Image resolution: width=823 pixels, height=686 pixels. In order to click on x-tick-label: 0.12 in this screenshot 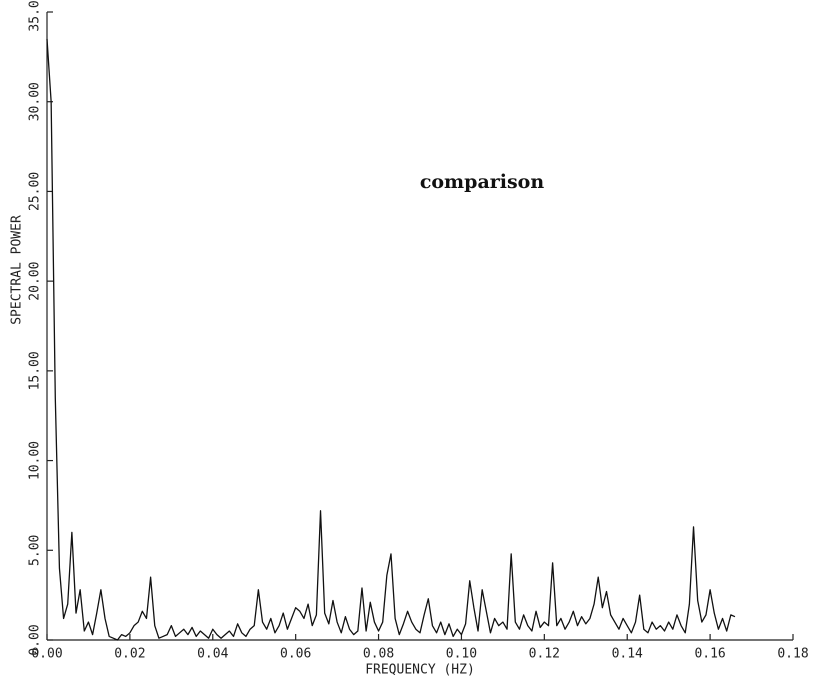, I will do `click(544, 654)`.